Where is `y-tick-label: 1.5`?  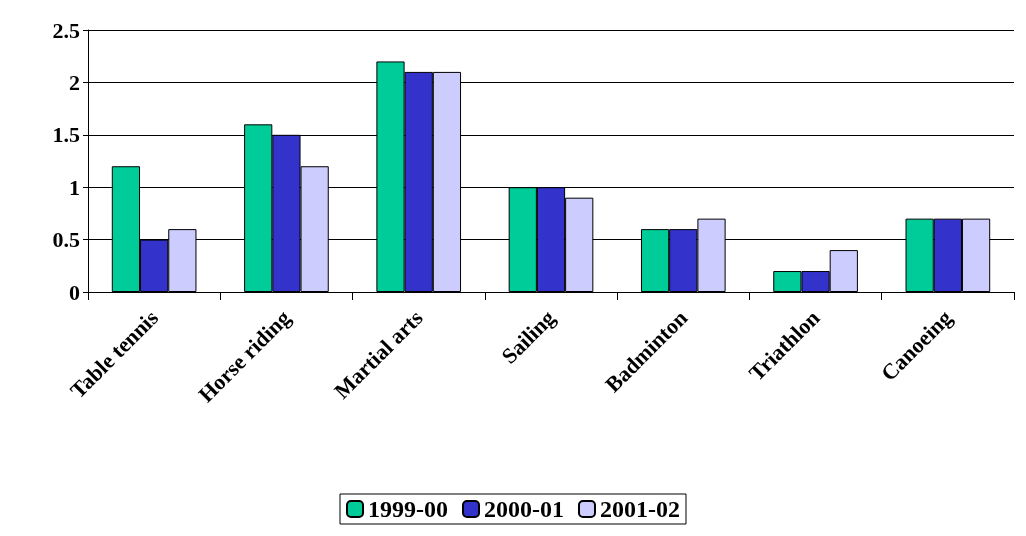
y-tick-label: 1.5 is located at coordinates (66, 135).